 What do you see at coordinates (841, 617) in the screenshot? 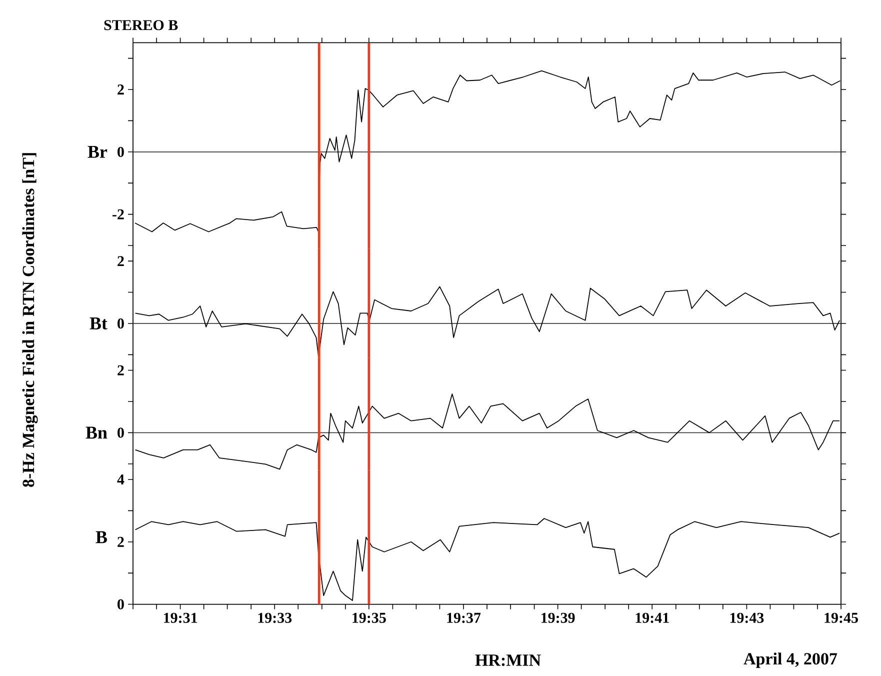
I see `x-tick-label: 19:45` at bounding box center [841, 617].